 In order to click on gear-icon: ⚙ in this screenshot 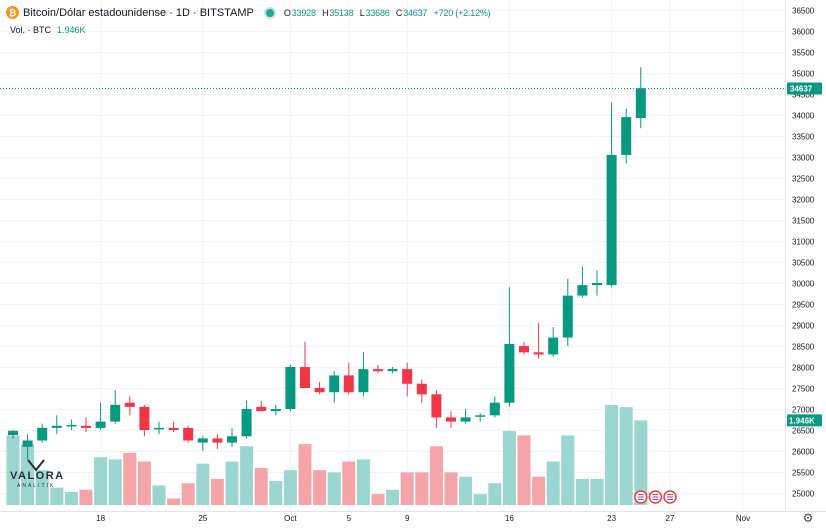, I will do `click(808, 518)`.